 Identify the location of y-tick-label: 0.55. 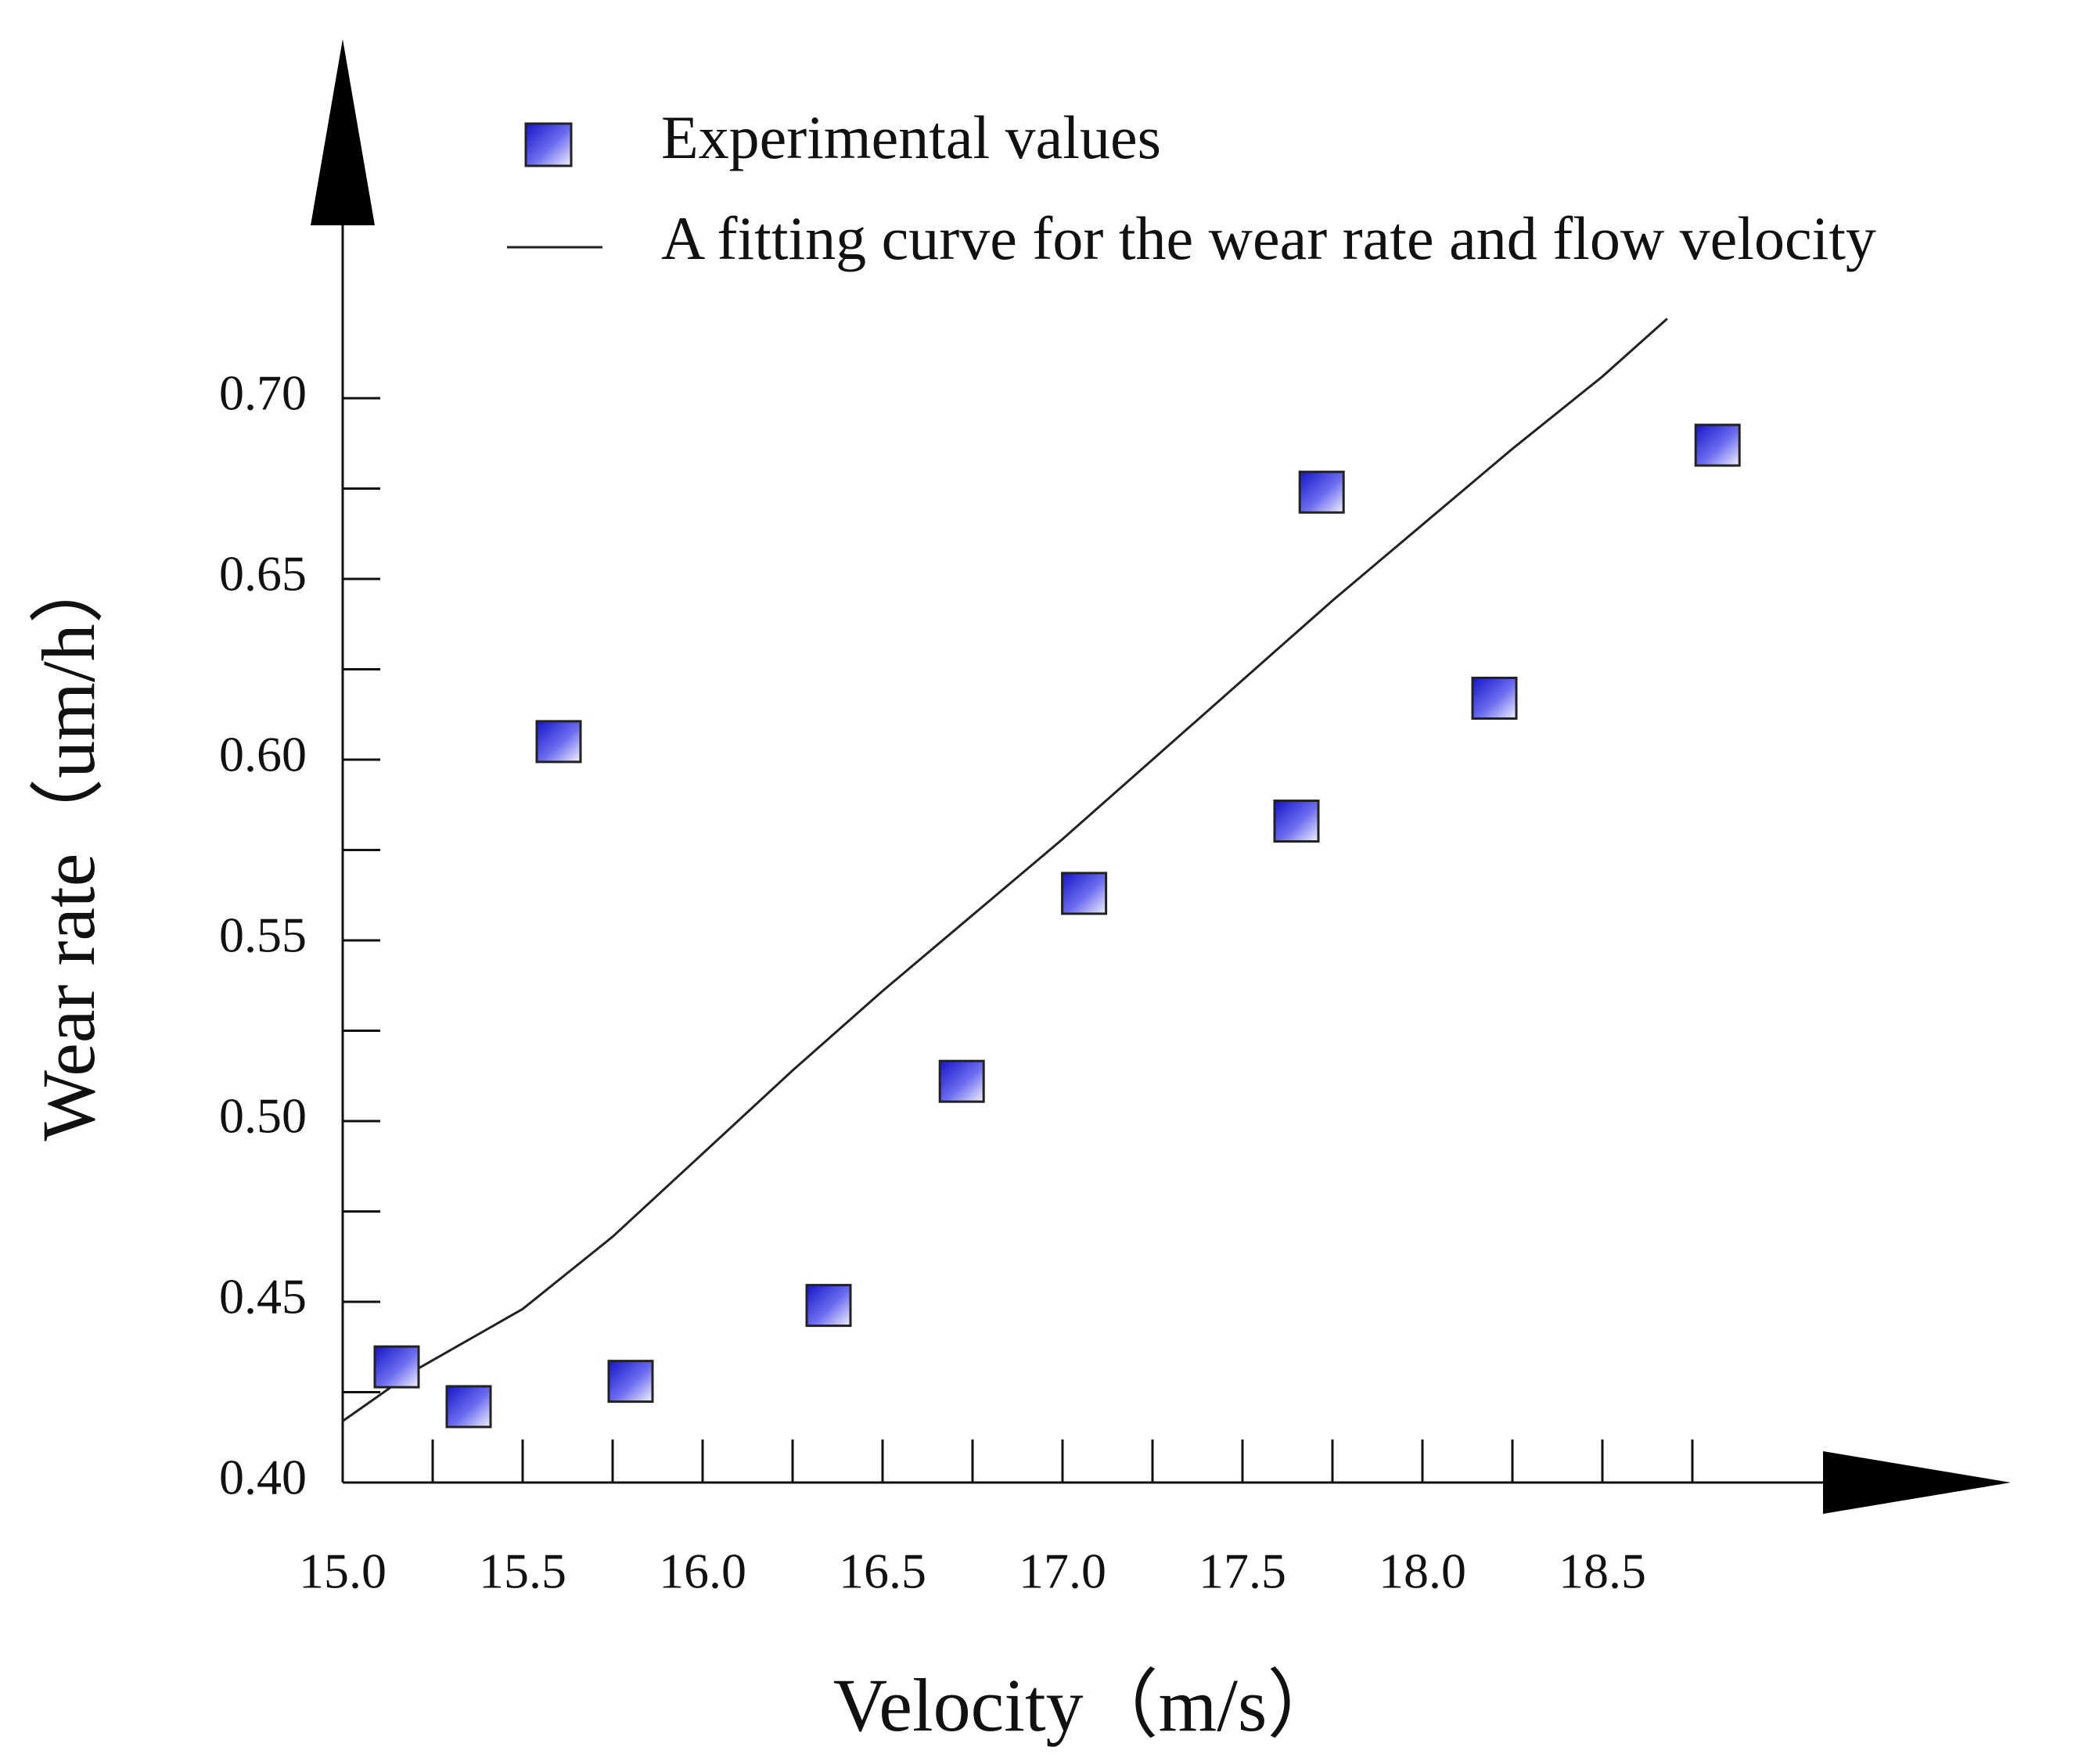
(263, 936).